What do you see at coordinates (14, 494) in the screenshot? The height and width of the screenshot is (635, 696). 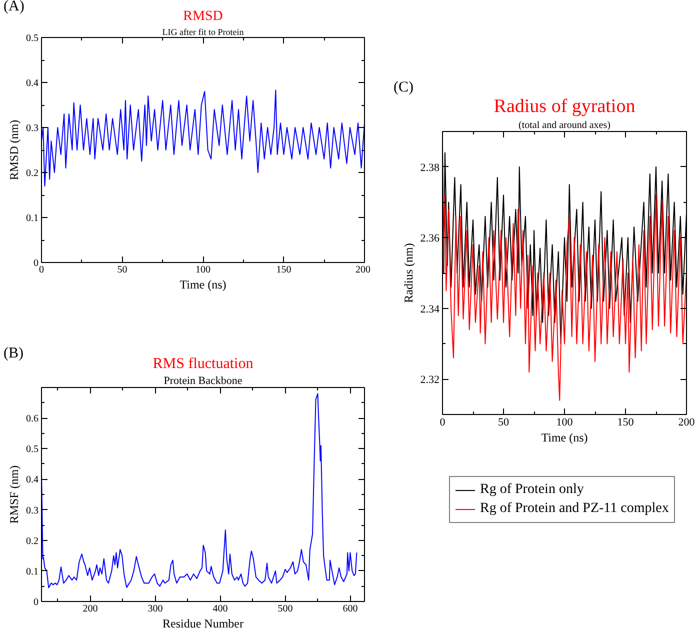 I see `y-axis-title: RMSF (nm)` at bounding box center [14, 494].